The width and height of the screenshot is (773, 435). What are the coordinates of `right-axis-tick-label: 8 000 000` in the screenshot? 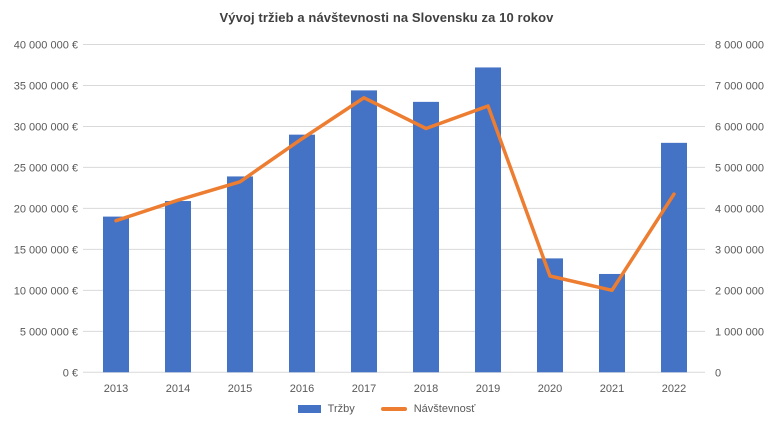 It's located at (739, 46).